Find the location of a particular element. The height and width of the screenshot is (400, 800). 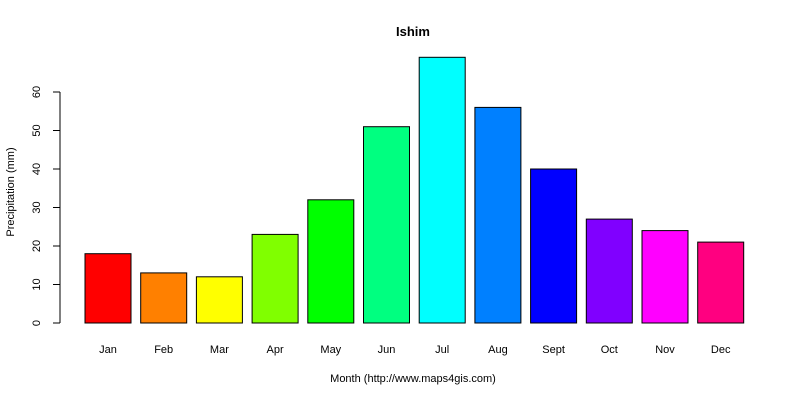

bar-aug is located at coordinates (498, 215).